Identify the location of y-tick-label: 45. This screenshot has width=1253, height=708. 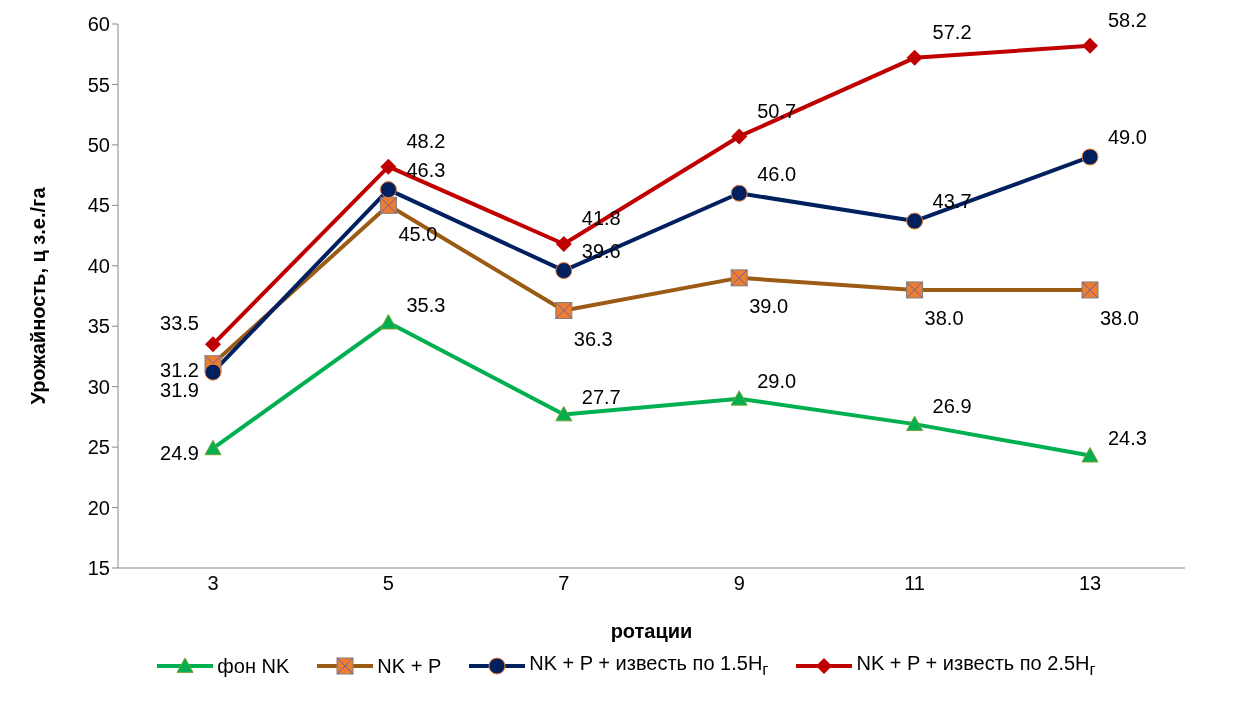
(98, 205).